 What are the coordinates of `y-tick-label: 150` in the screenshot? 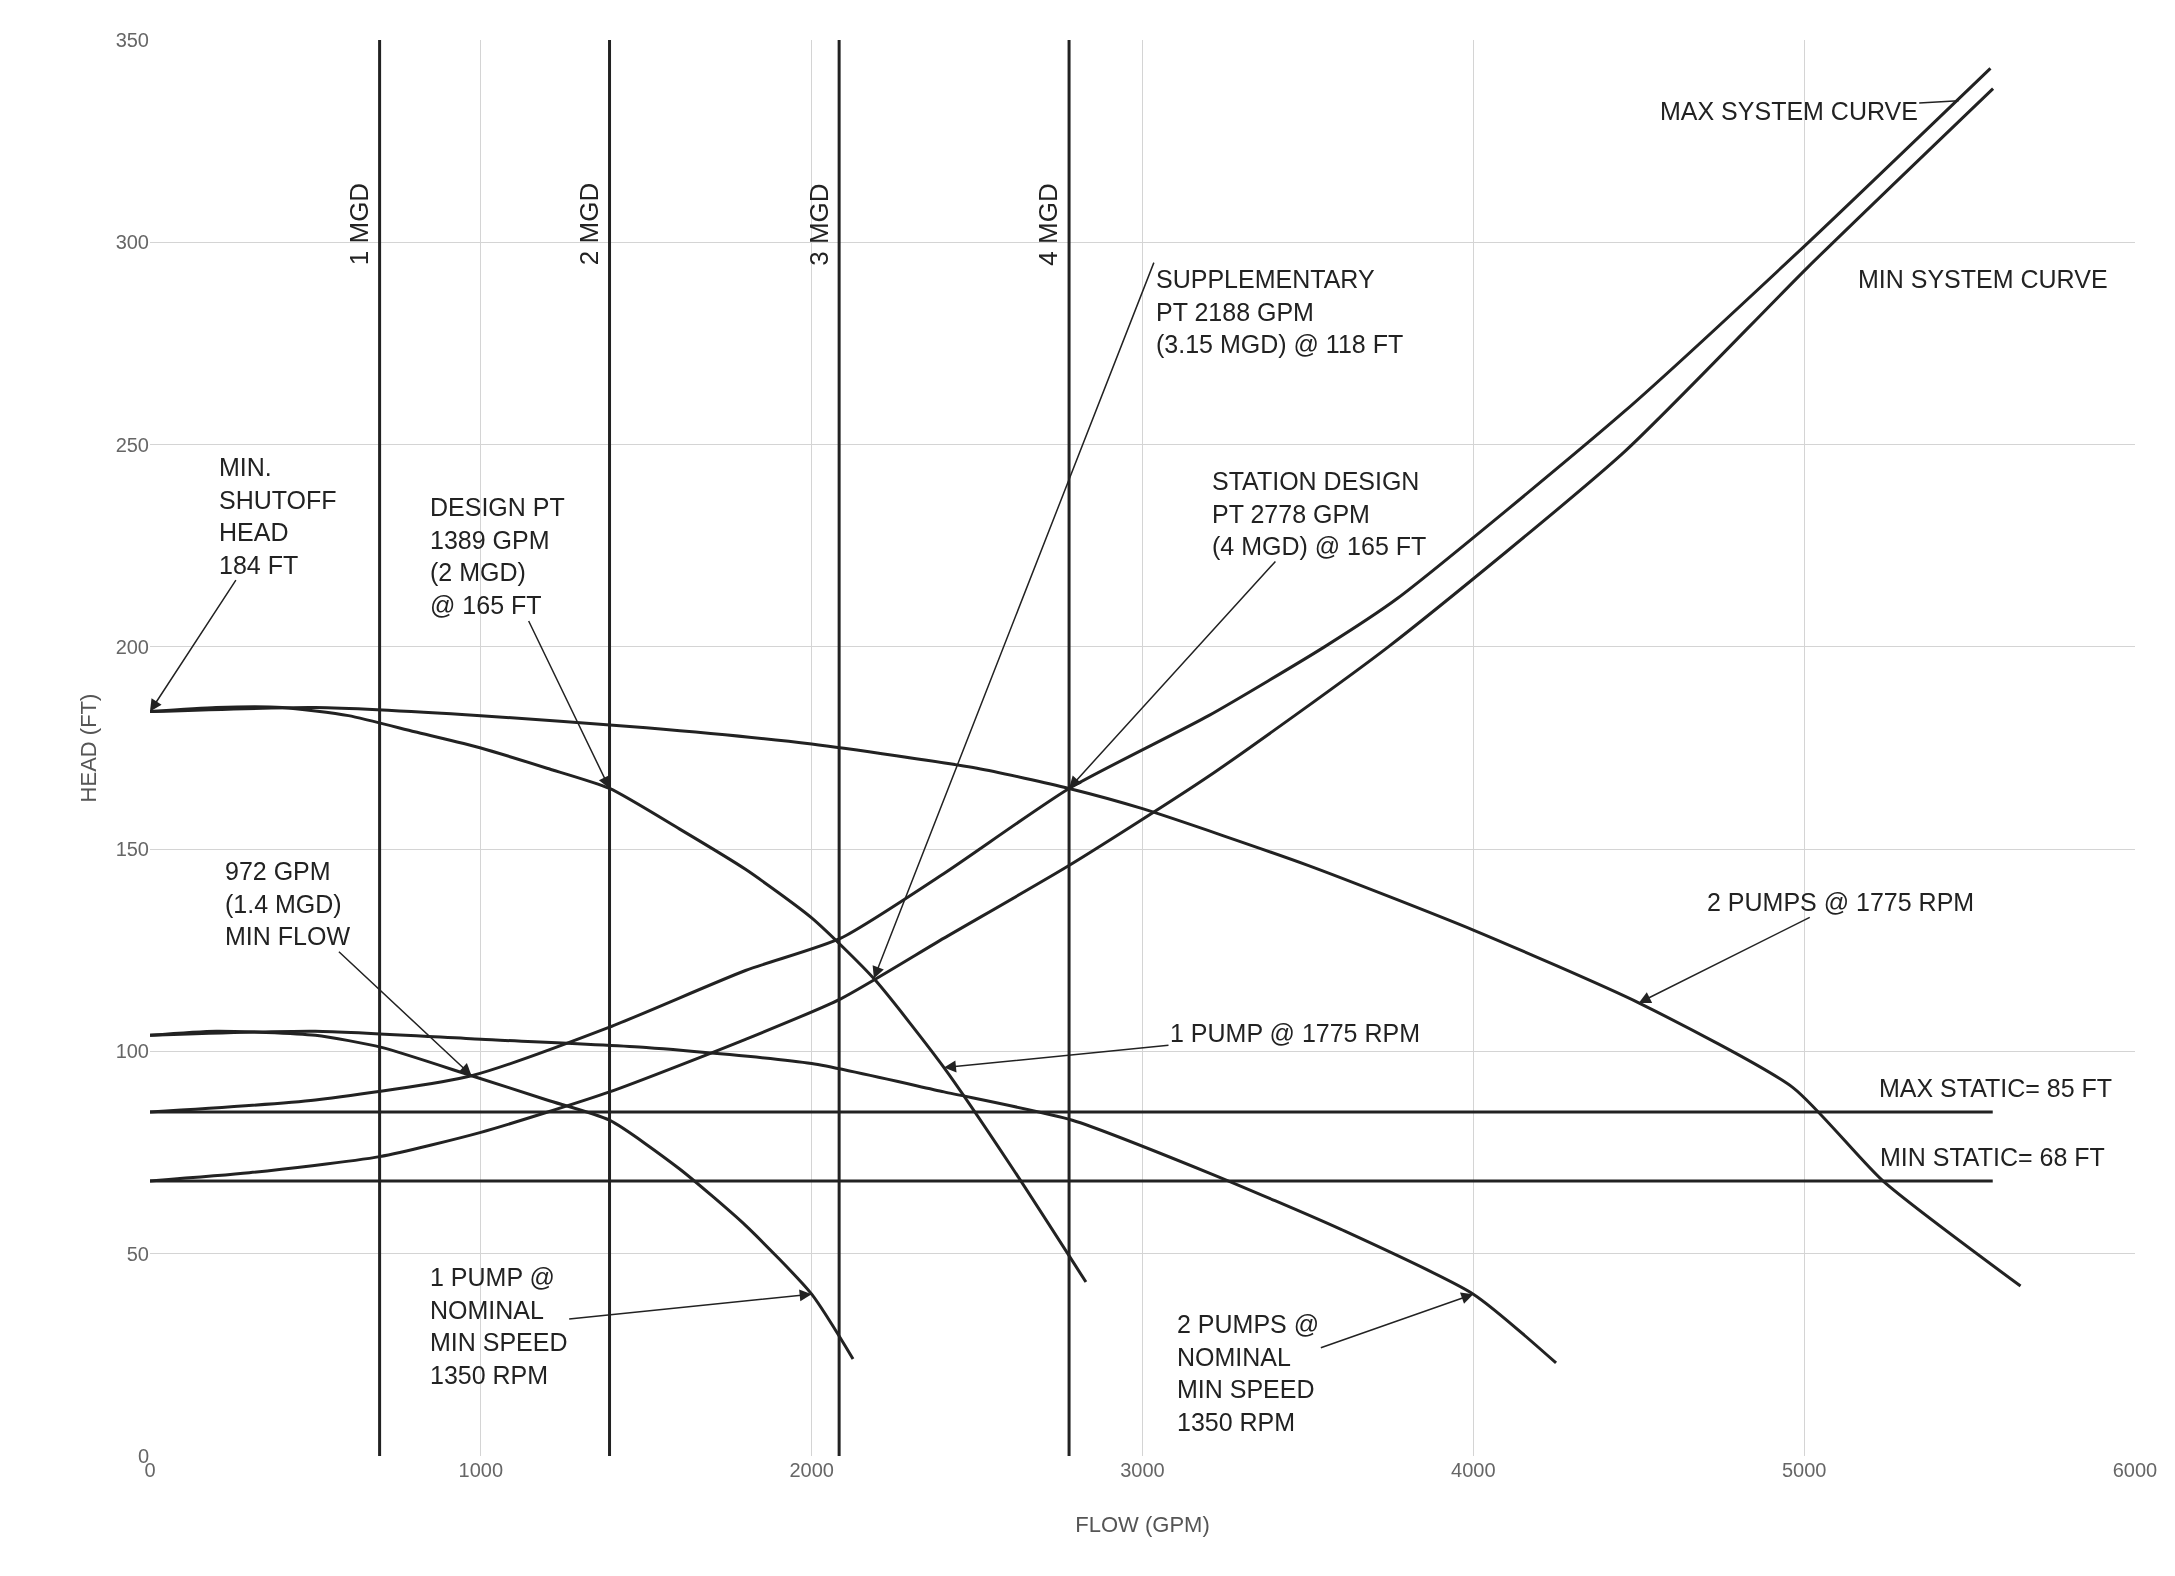 It's located at (132, 849).